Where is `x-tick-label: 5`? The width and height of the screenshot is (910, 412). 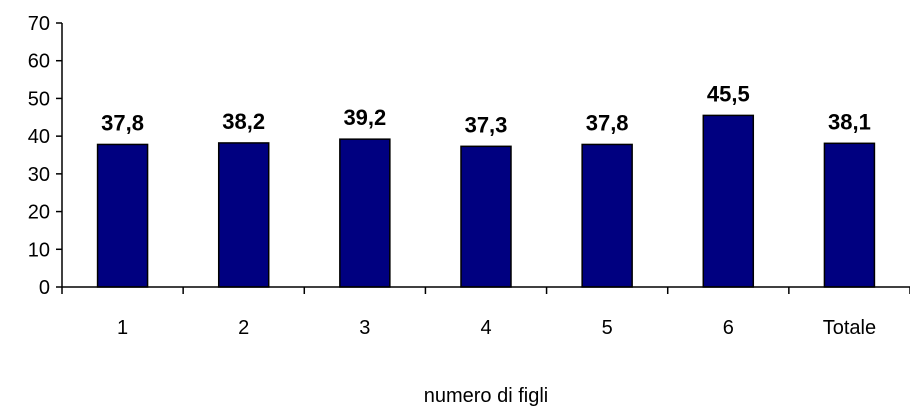
x-tick-label: 5 is located at coordinates (607, 328).